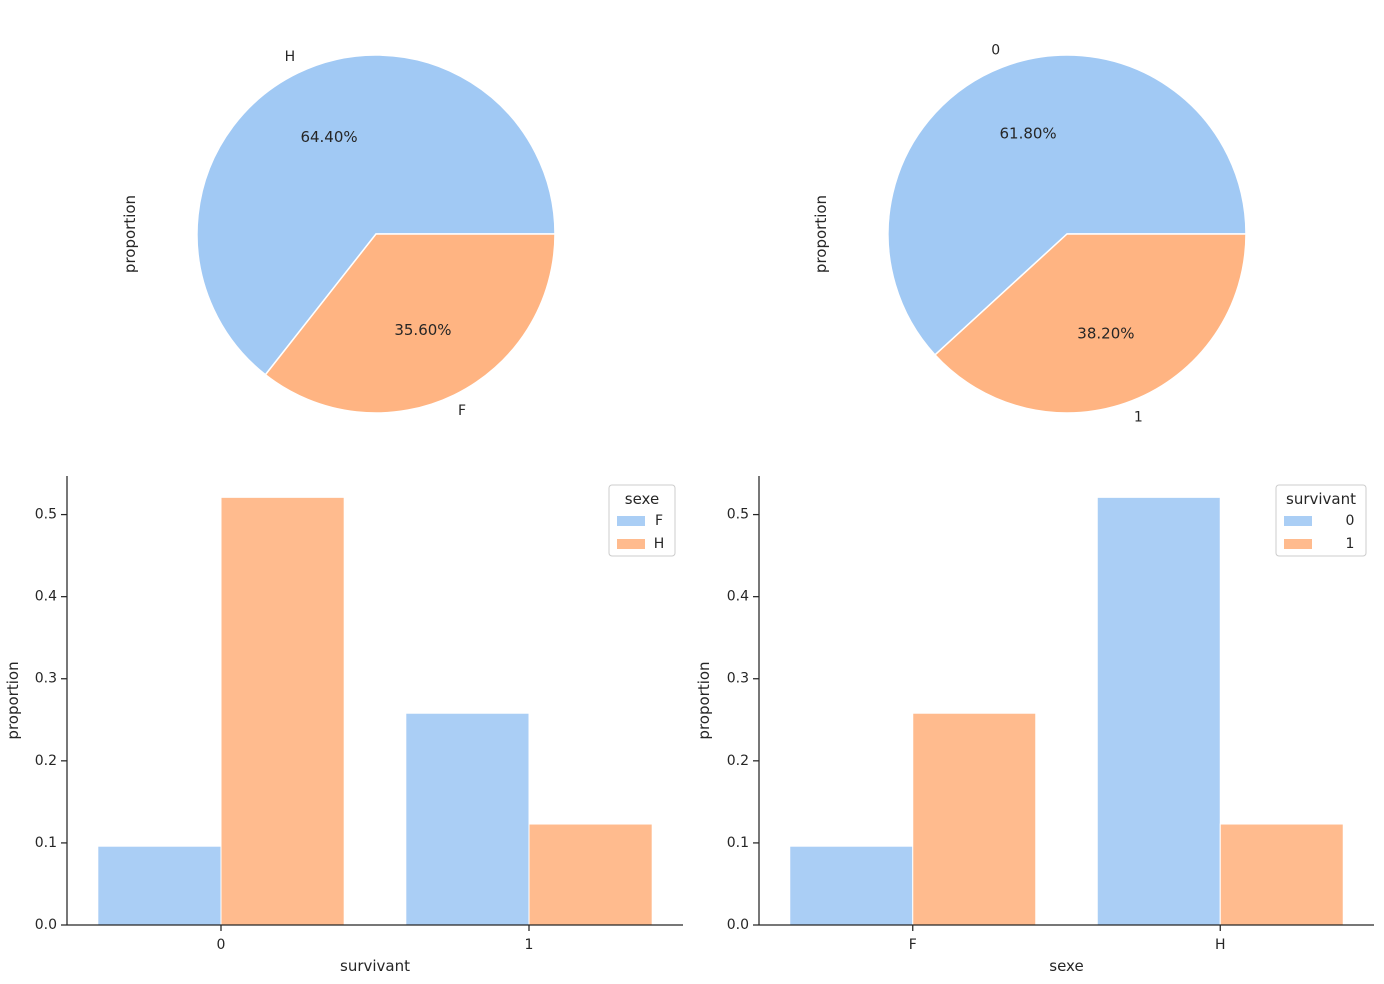  What do you see at coordinates (282, 711) in the screenshot?
I see `bar-0-H` at bounding box center [282, 711].